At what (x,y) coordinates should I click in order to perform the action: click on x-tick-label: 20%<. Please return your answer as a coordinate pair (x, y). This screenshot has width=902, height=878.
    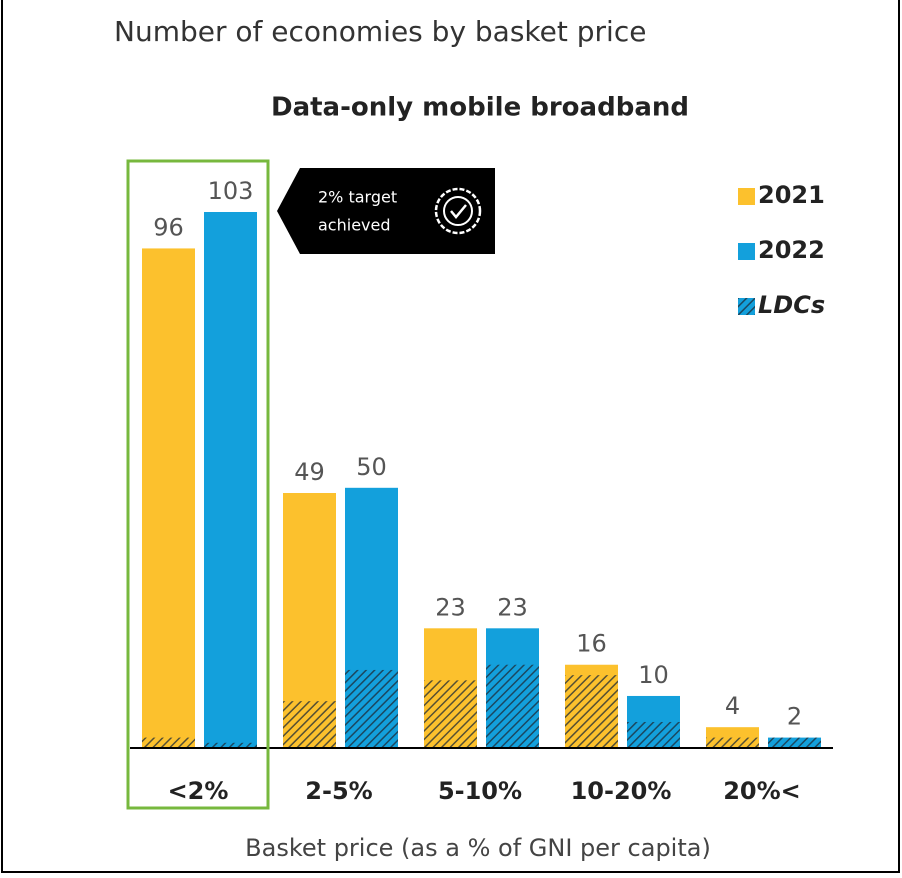
    Looking at the image, I should click on (762, 791).